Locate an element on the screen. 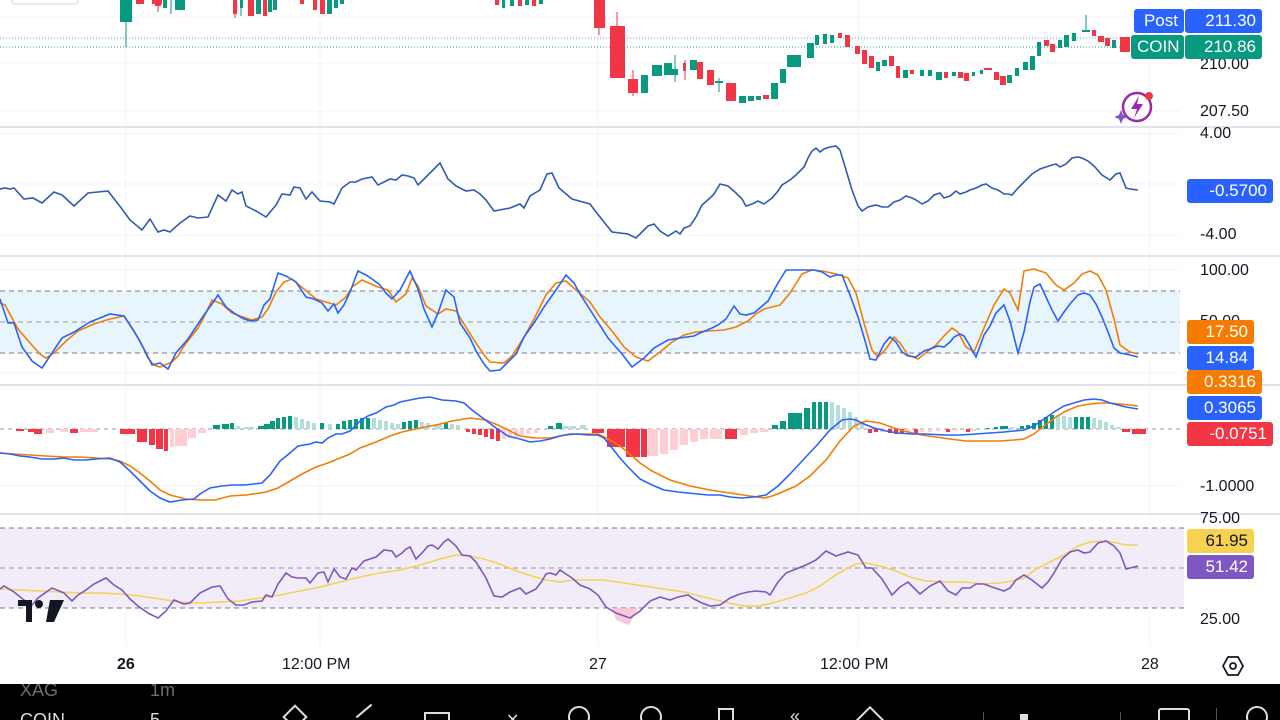 The image size is (1280, 720). rsi-axis-label: 25.00 is located at coordinates (1220, 619).